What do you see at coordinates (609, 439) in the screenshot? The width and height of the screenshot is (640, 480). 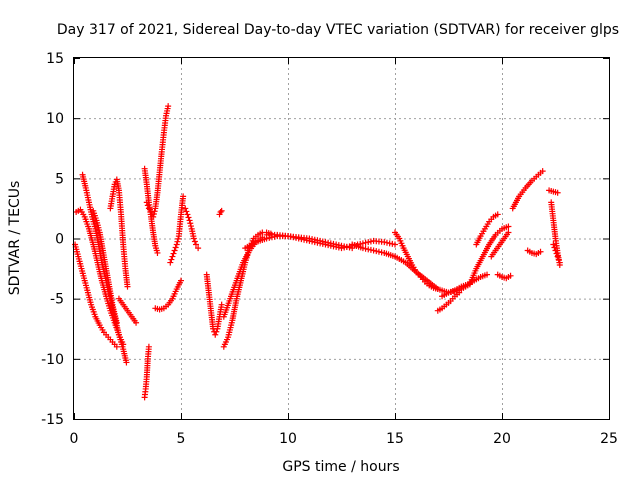 I see `x-tick-label: 25` at bounding box center [609, 439].